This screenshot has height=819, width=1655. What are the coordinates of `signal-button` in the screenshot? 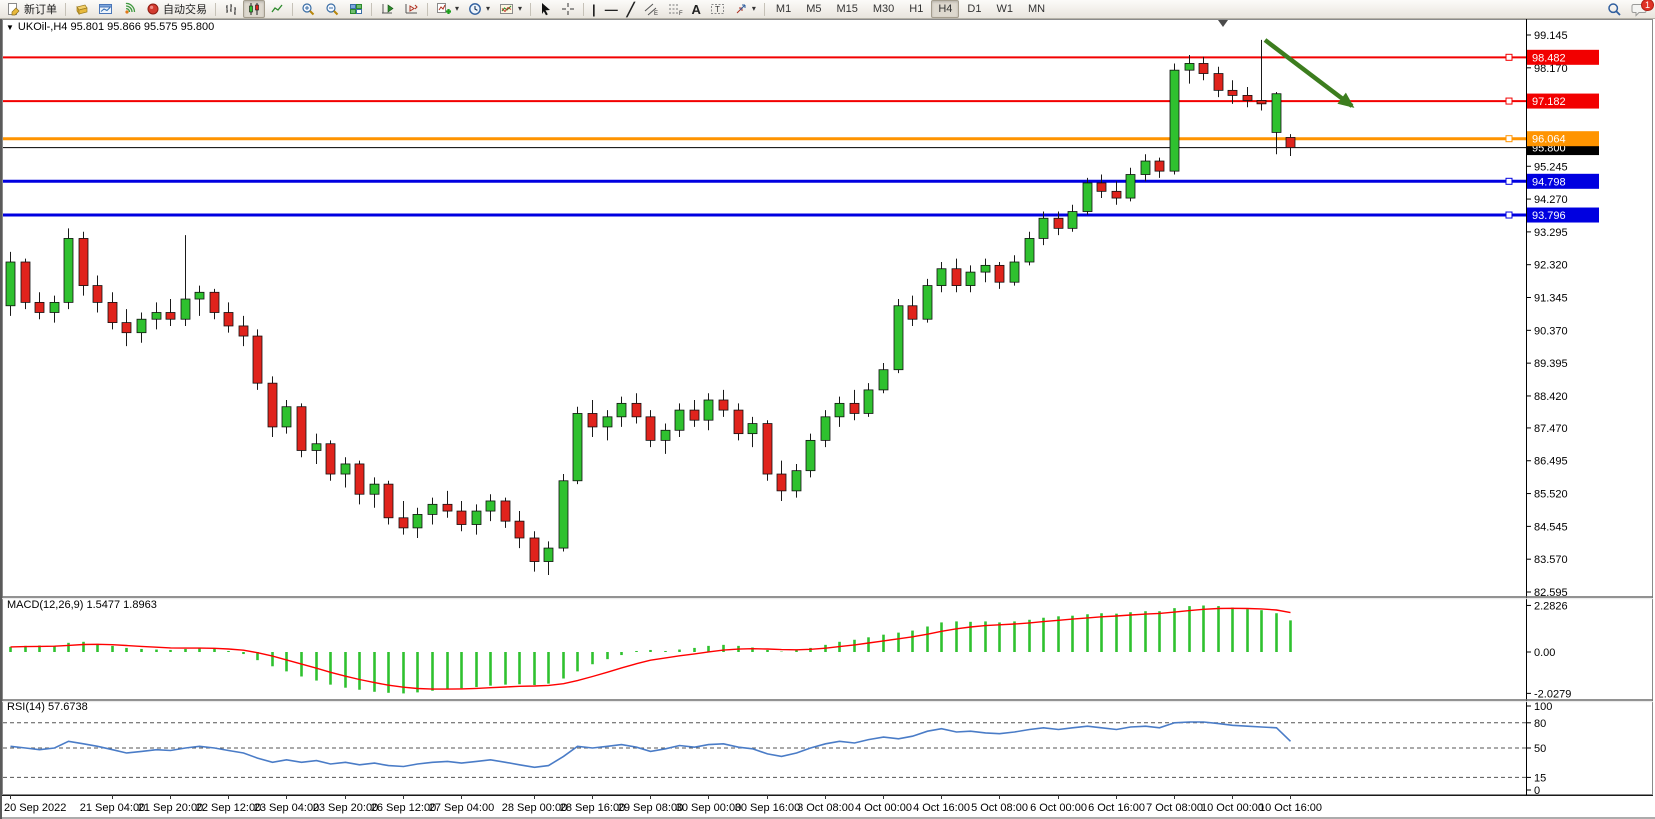 It's located at (129, 9).